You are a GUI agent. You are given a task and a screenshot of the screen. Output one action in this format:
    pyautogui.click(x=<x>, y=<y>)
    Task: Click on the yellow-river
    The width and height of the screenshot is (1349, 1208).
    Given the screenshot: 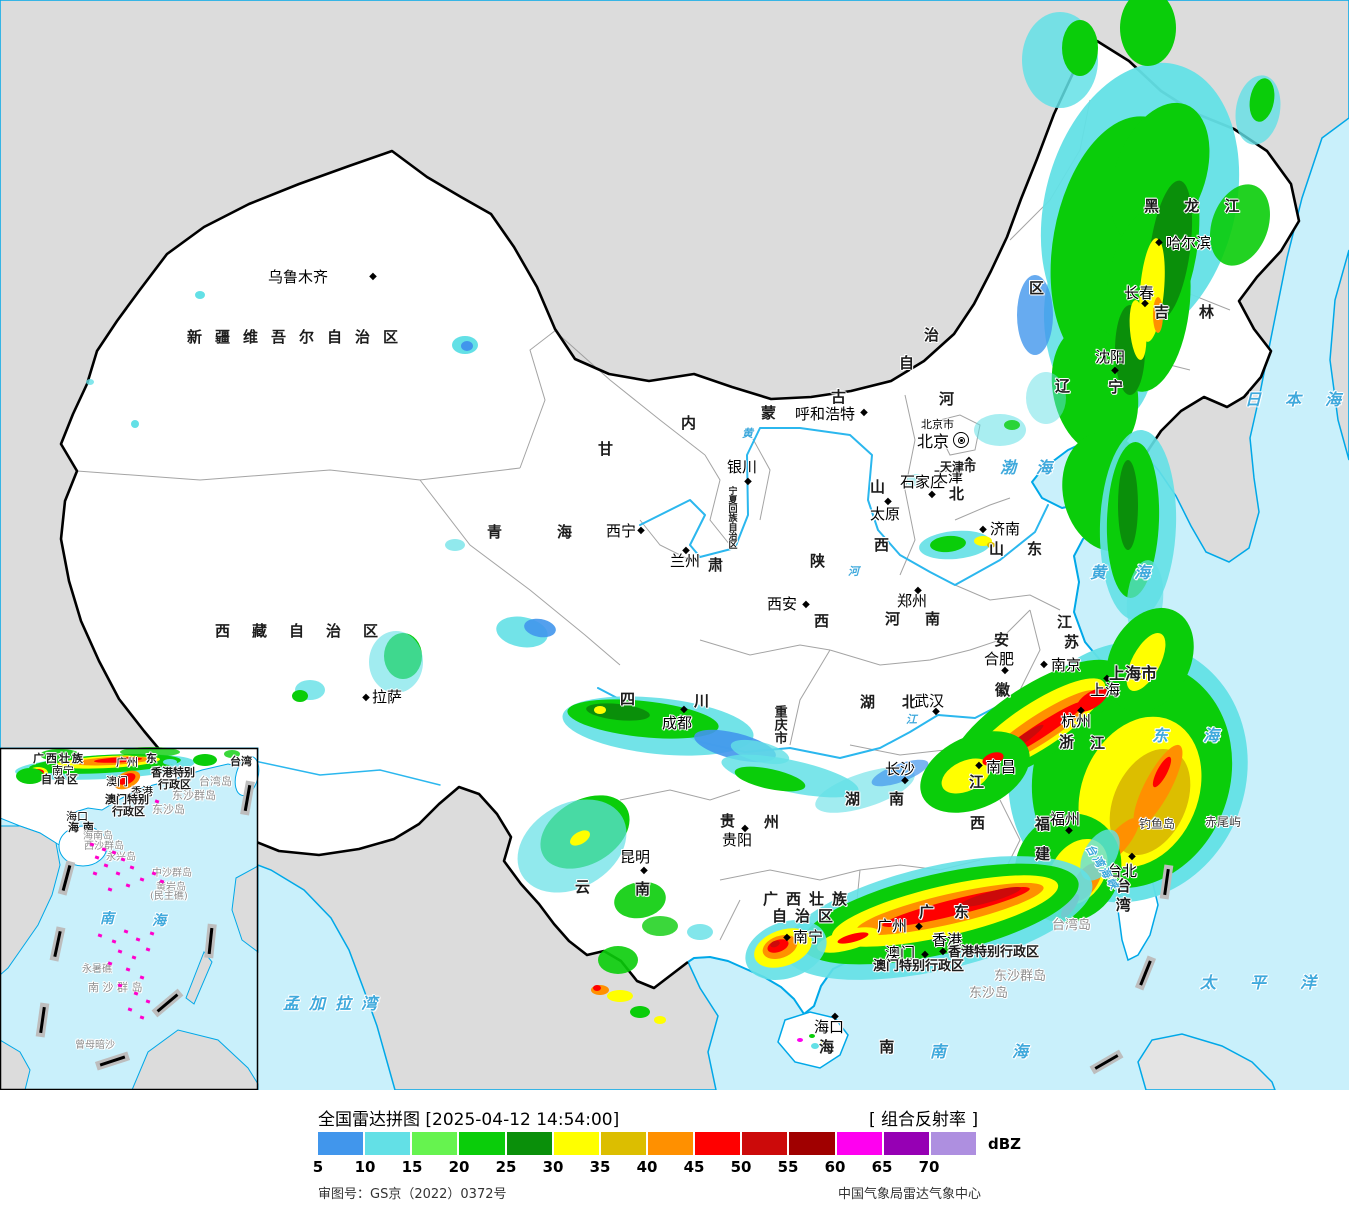 What is the action you would take?
    pyautogui.click(x=844, y=506)
    